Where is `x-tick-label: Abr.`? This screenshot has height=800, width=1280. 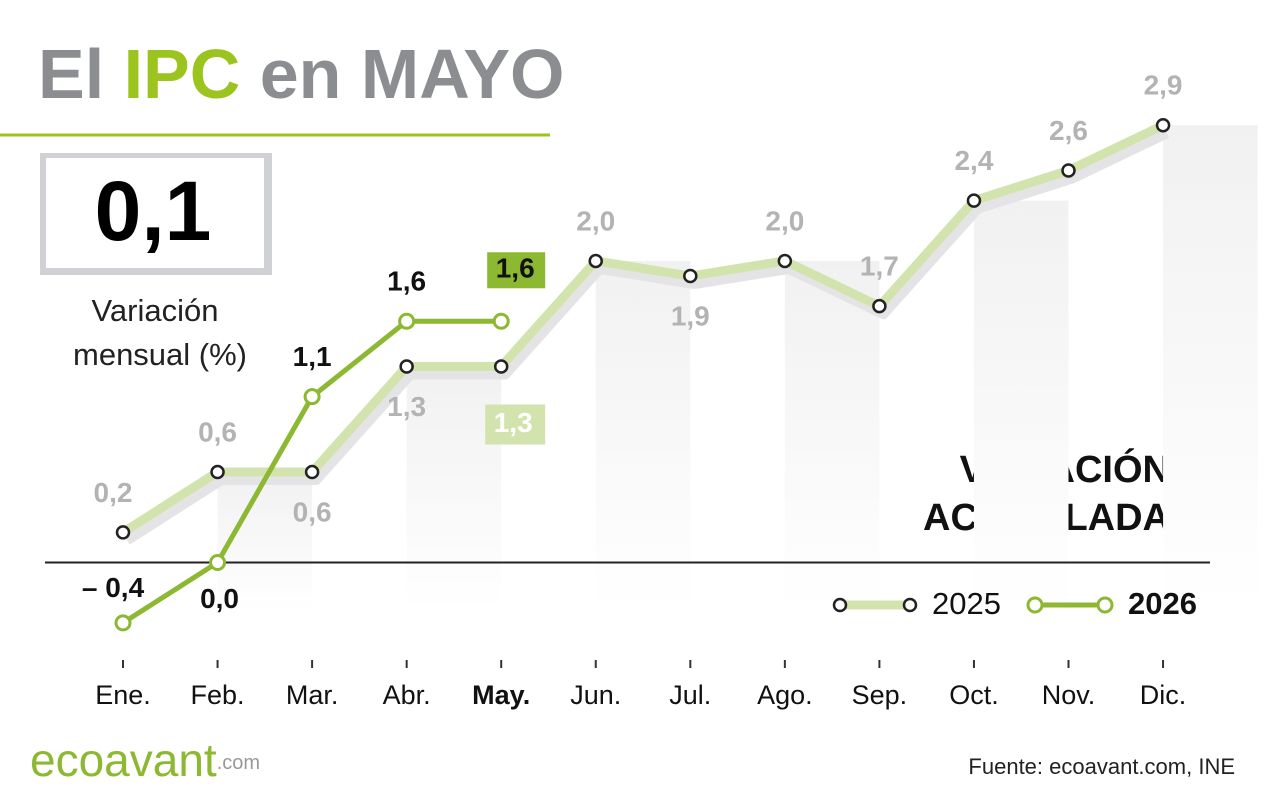
x-tick-label: Abr. is located at coordinates (407, 695).